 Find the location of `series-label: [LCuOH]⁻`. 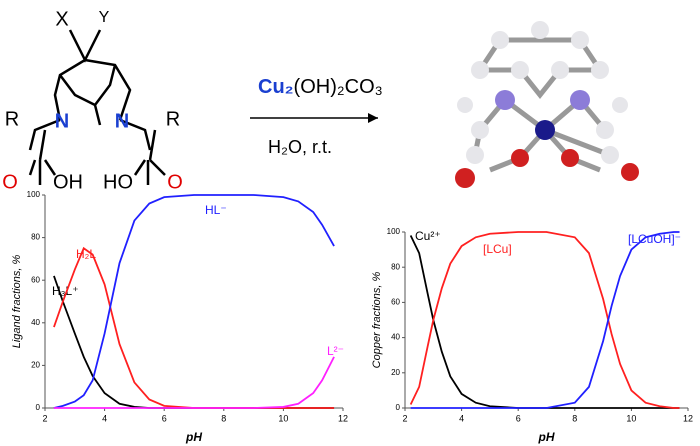

series-label: [LCuOH]⁻ is located at coordinates (654, 239).